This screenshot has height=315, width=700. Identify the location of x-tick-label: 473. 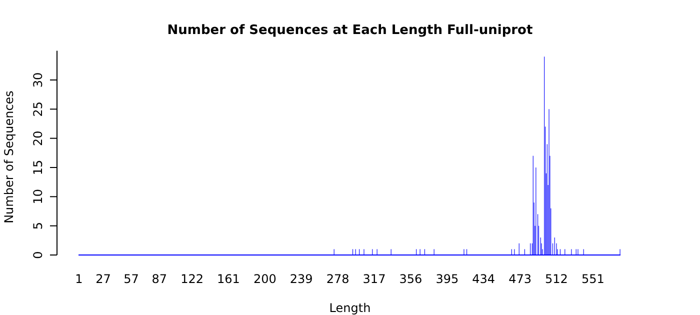
(520, 279).